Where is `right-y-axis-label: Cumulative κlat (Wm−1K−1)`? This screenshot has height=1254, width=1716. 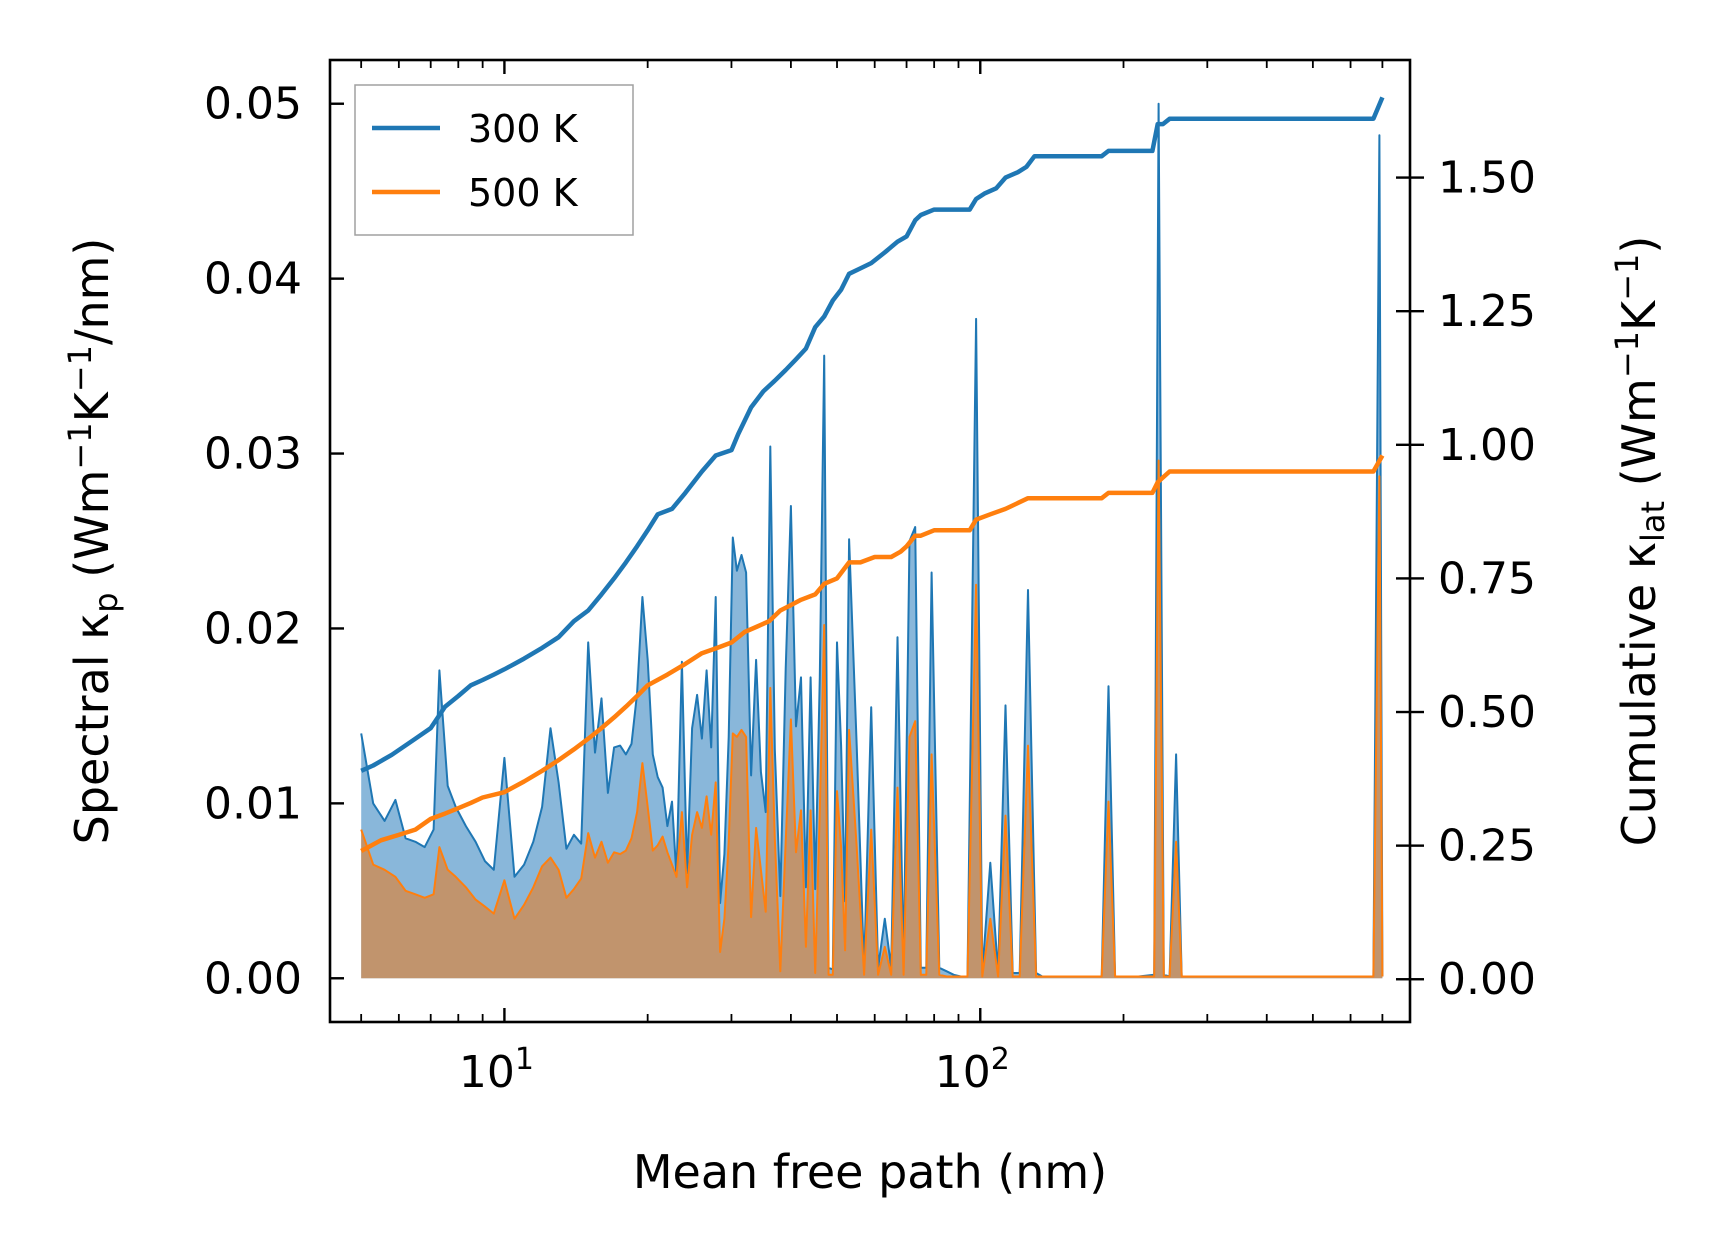
right-y-axis-label: Cumulative κlat (Wm−1K−1) is located at coordinates (1640, 541).